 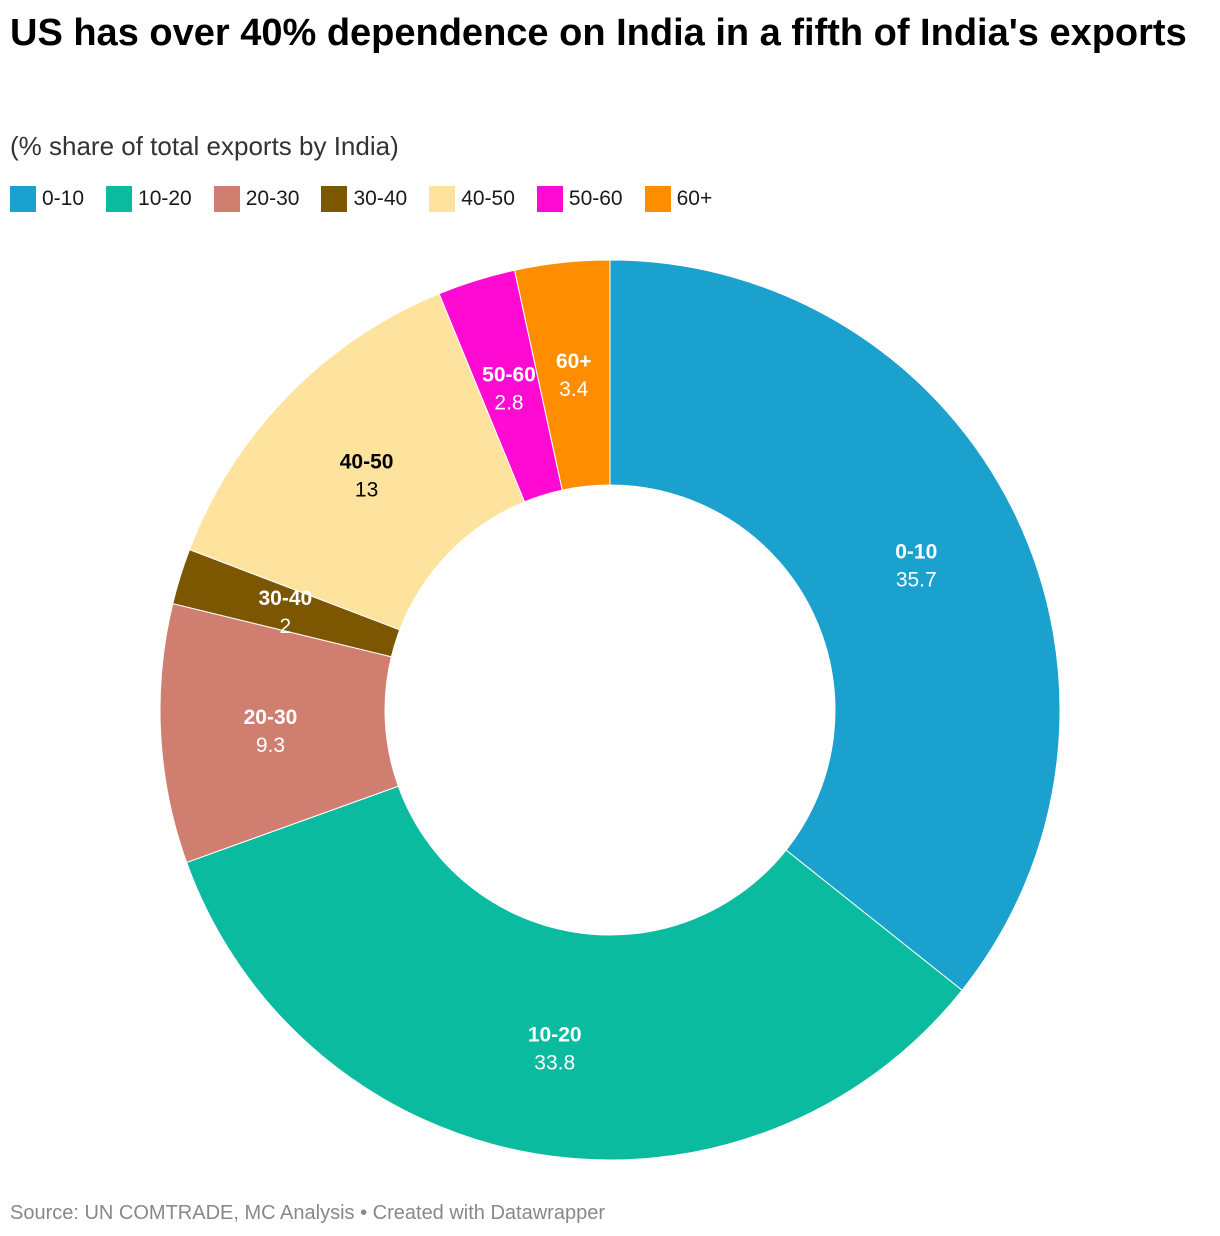 I want to click on slice-label-category: 10-20, so click(x=555, y=1034).